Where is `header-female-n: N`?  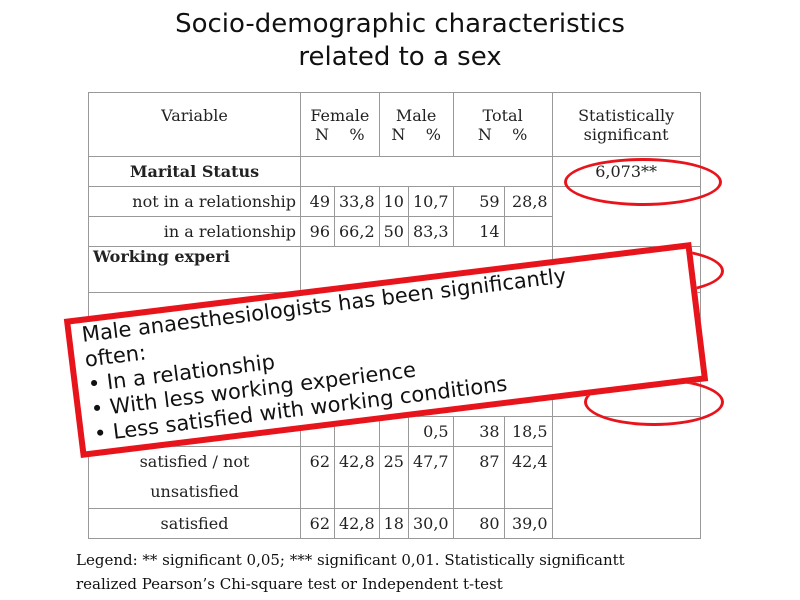
header-female-n: N is located at coordinates (322, 134).